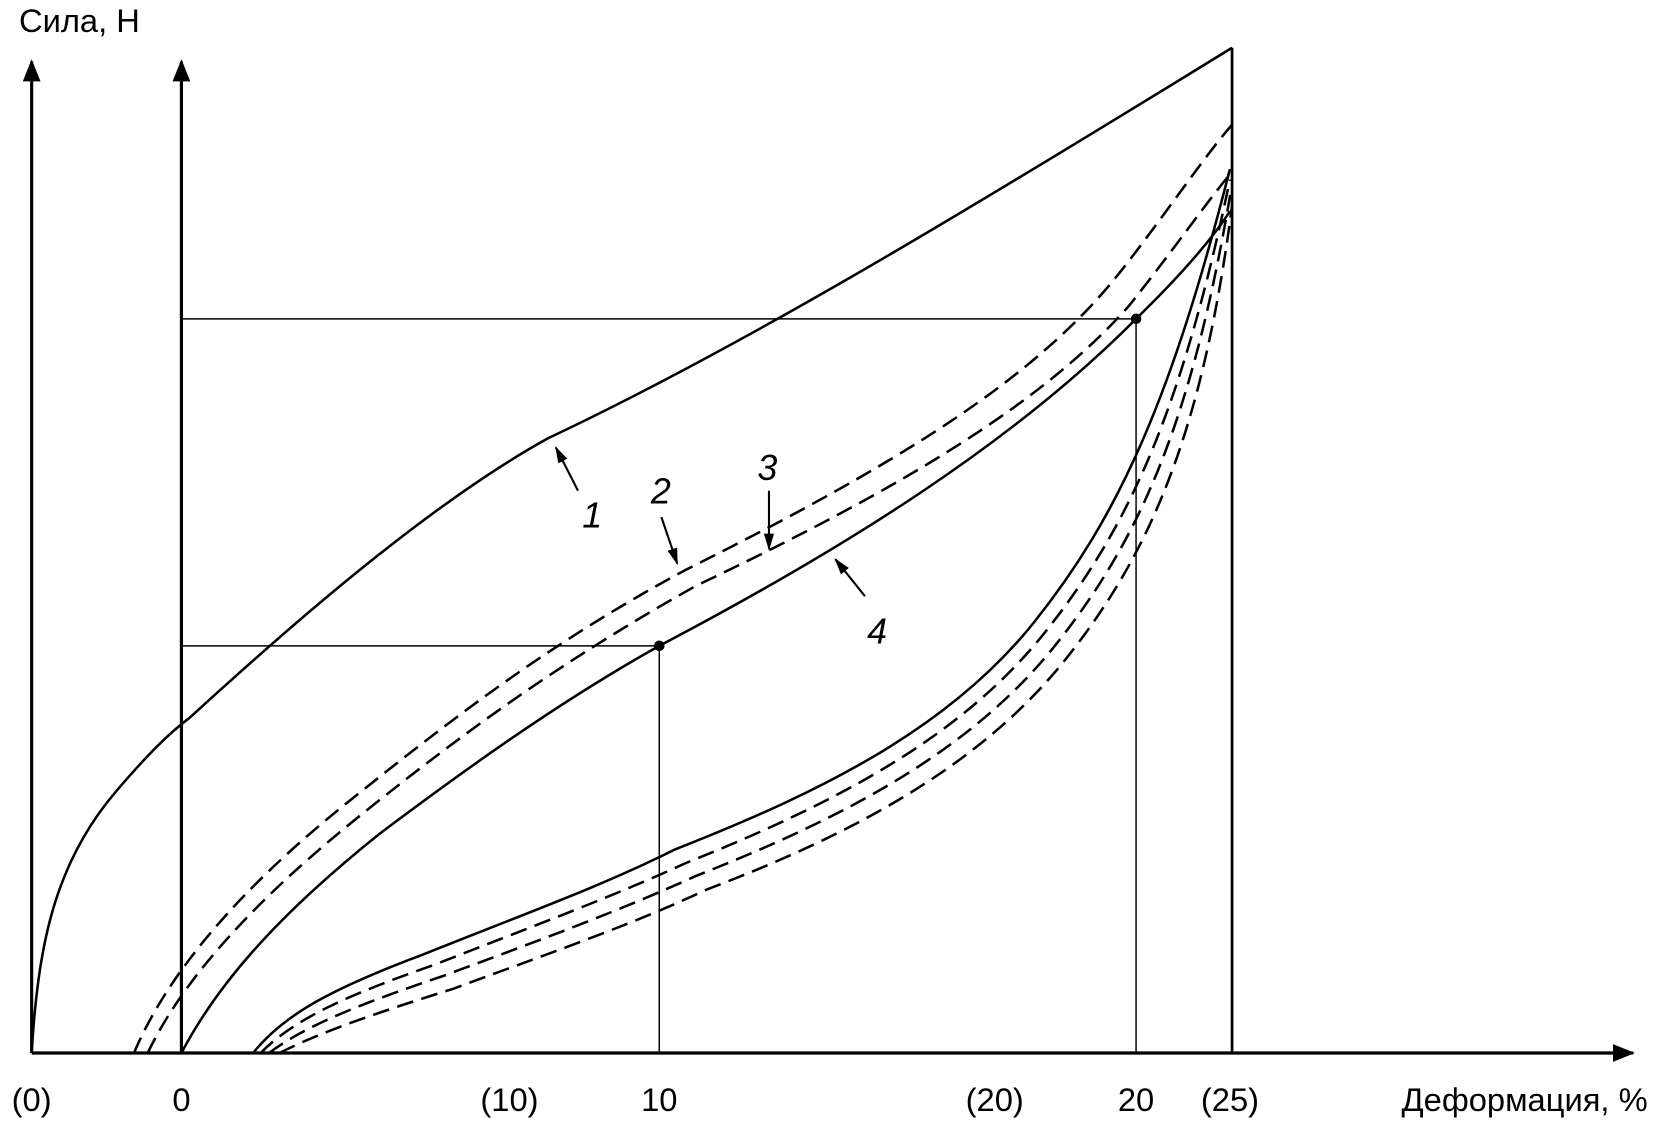 The width and height of the screenshot is (1654, 1125). What do you see at coordinates (877, 632) in the screenshot?
I see `curve-label: 4` at bounding box center [877, 632].